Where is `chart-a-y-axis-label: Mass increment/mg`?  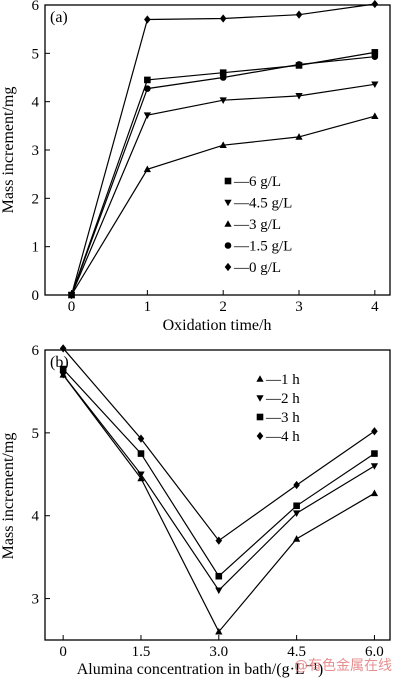
chart-a-y-axis-label: Mass increment/mg is located at coordinates (8, 150).